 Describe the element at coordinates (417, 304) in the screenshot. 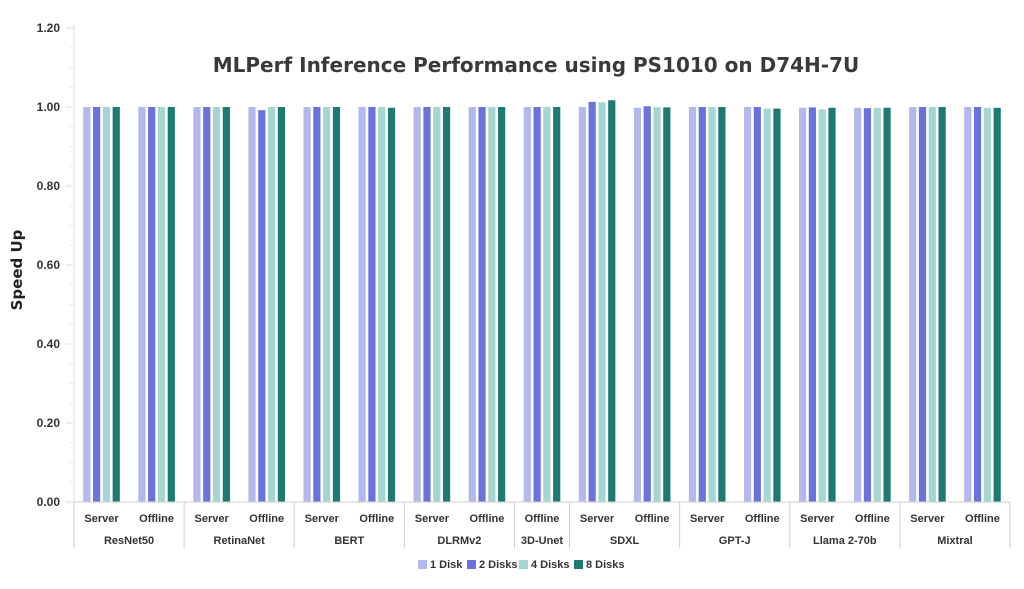

I see `bar-dlrmv2-server-1-disk` at that location.